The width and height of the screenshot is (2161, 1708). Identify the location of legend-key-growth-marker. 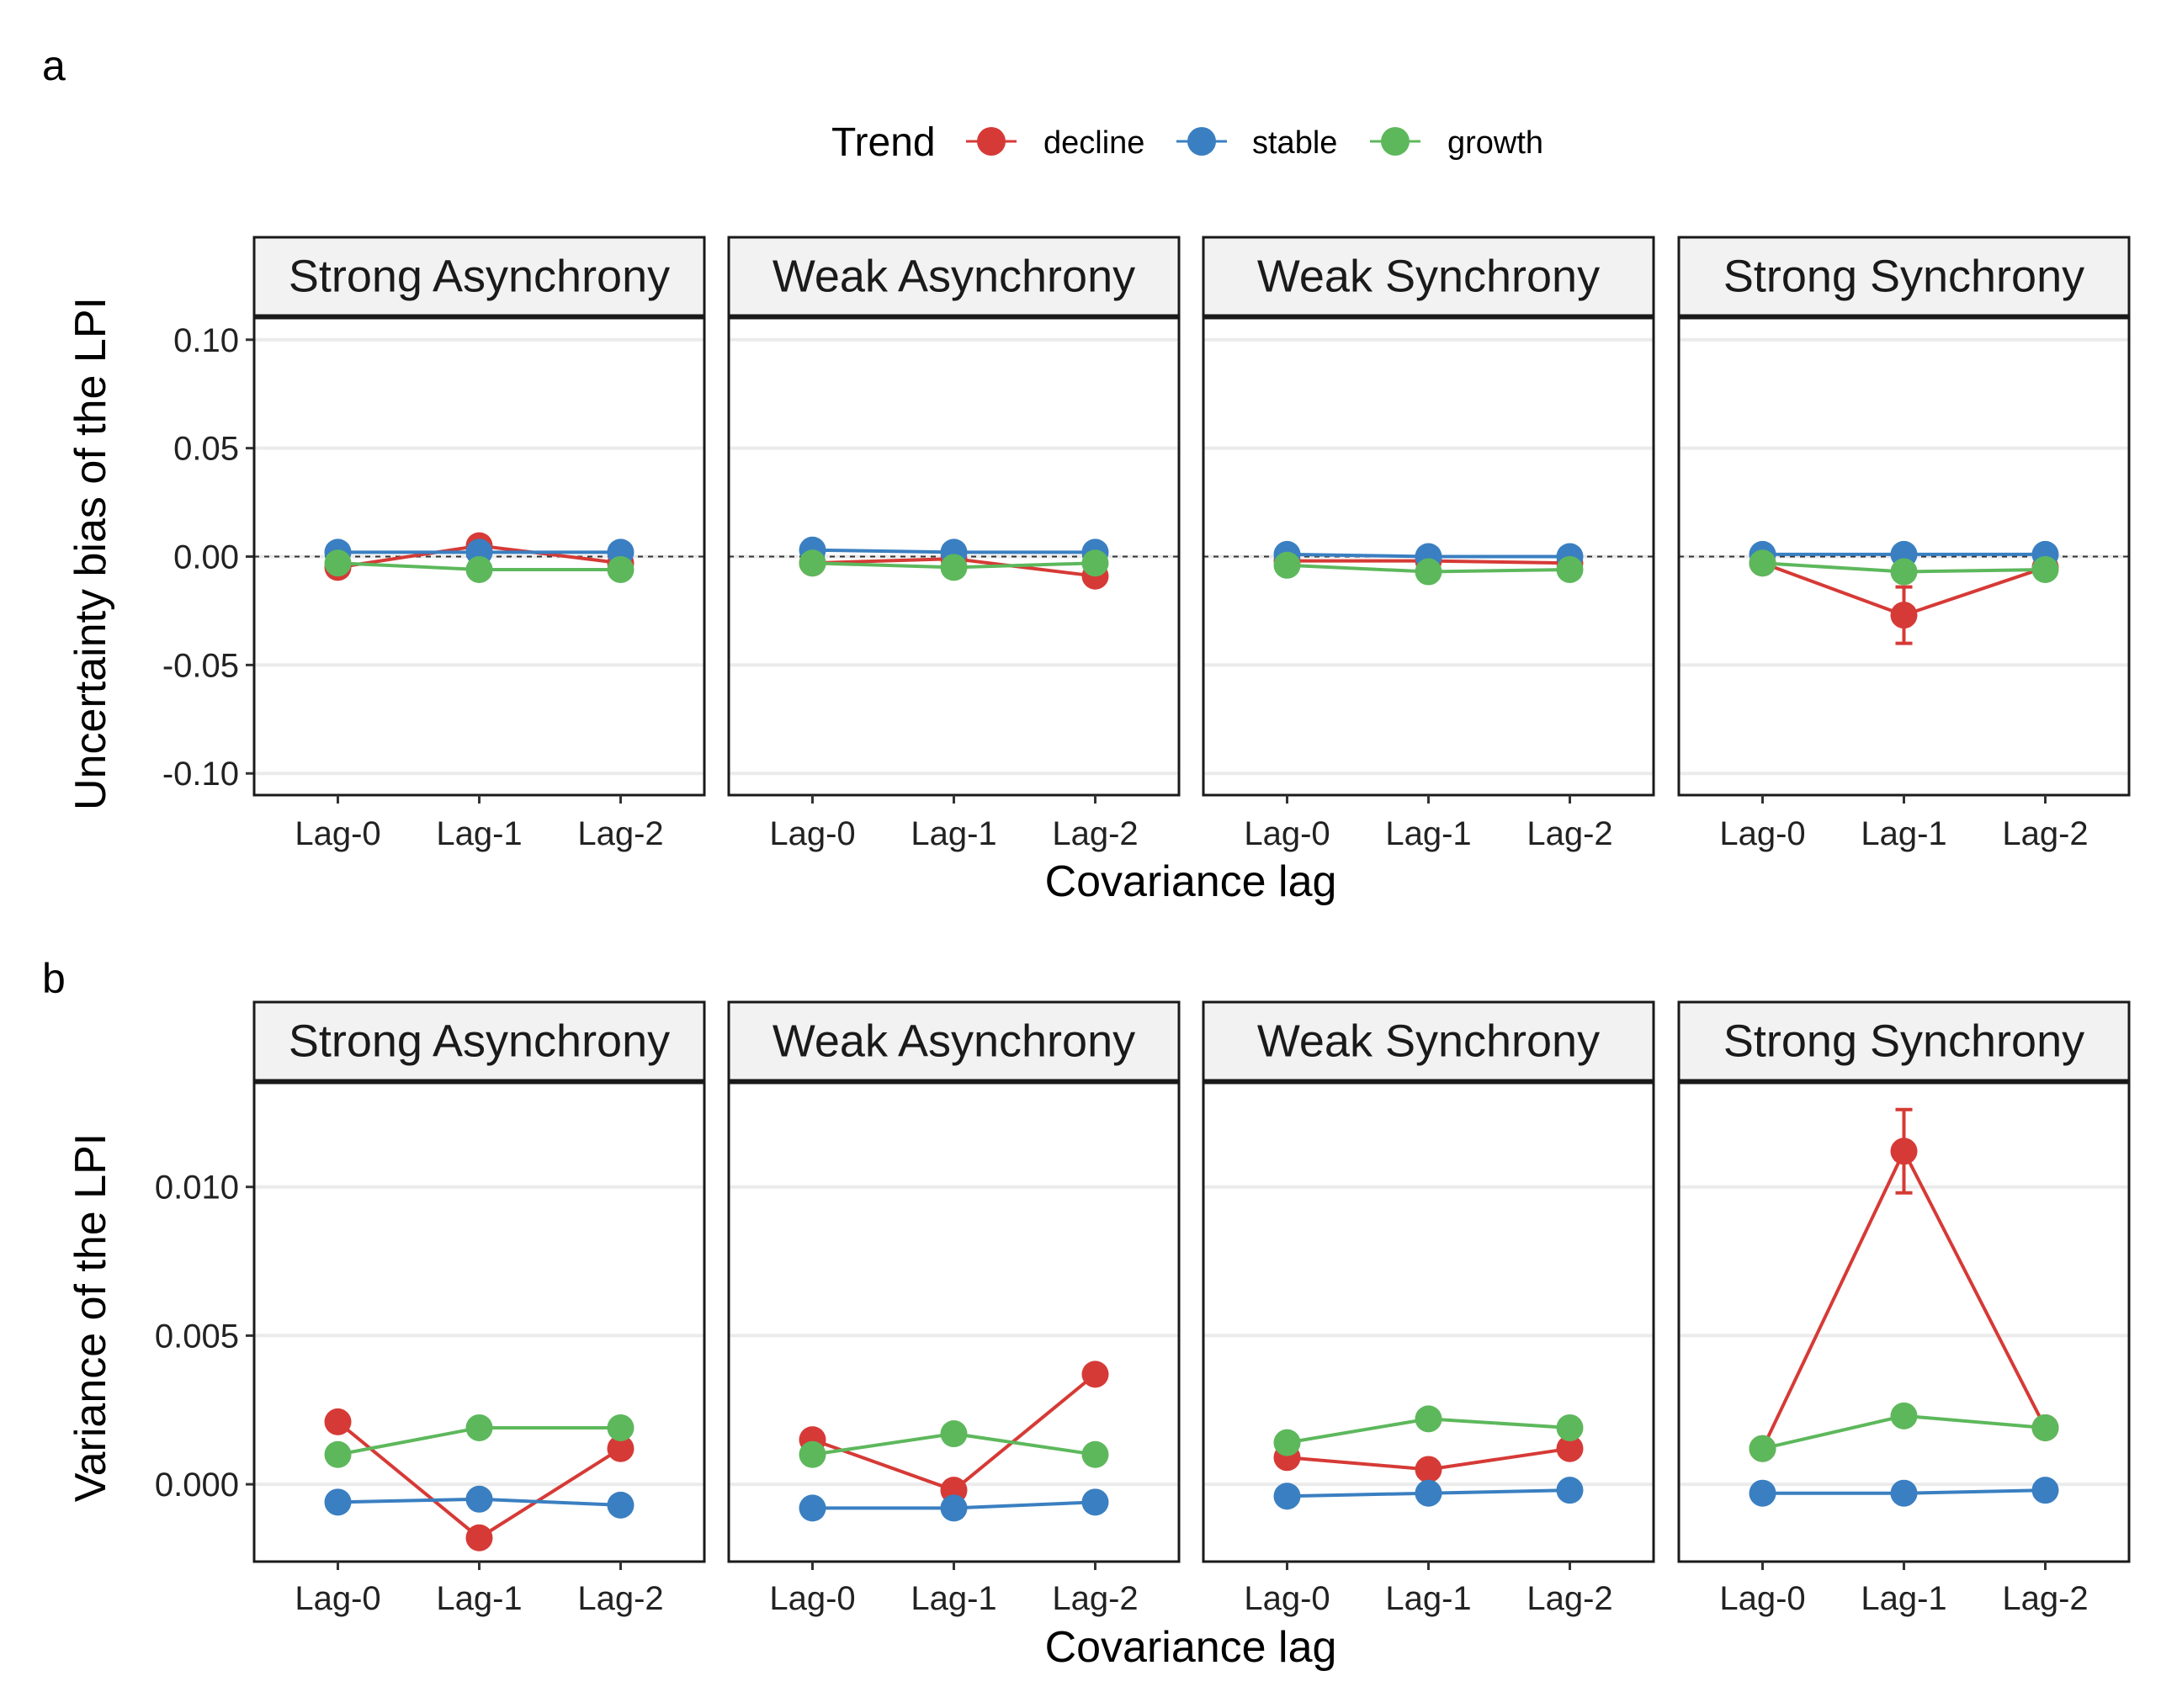
(1395, 142).